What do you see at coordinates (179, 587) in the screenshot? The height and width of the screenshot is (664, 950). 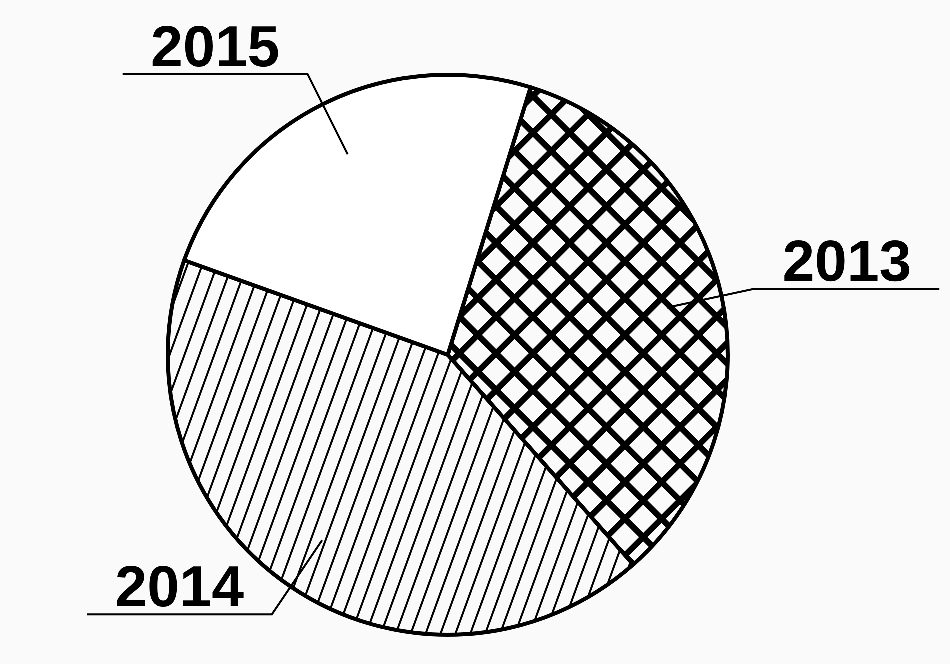 I see `slice-label: 2014` at bounding box center [179, 587].